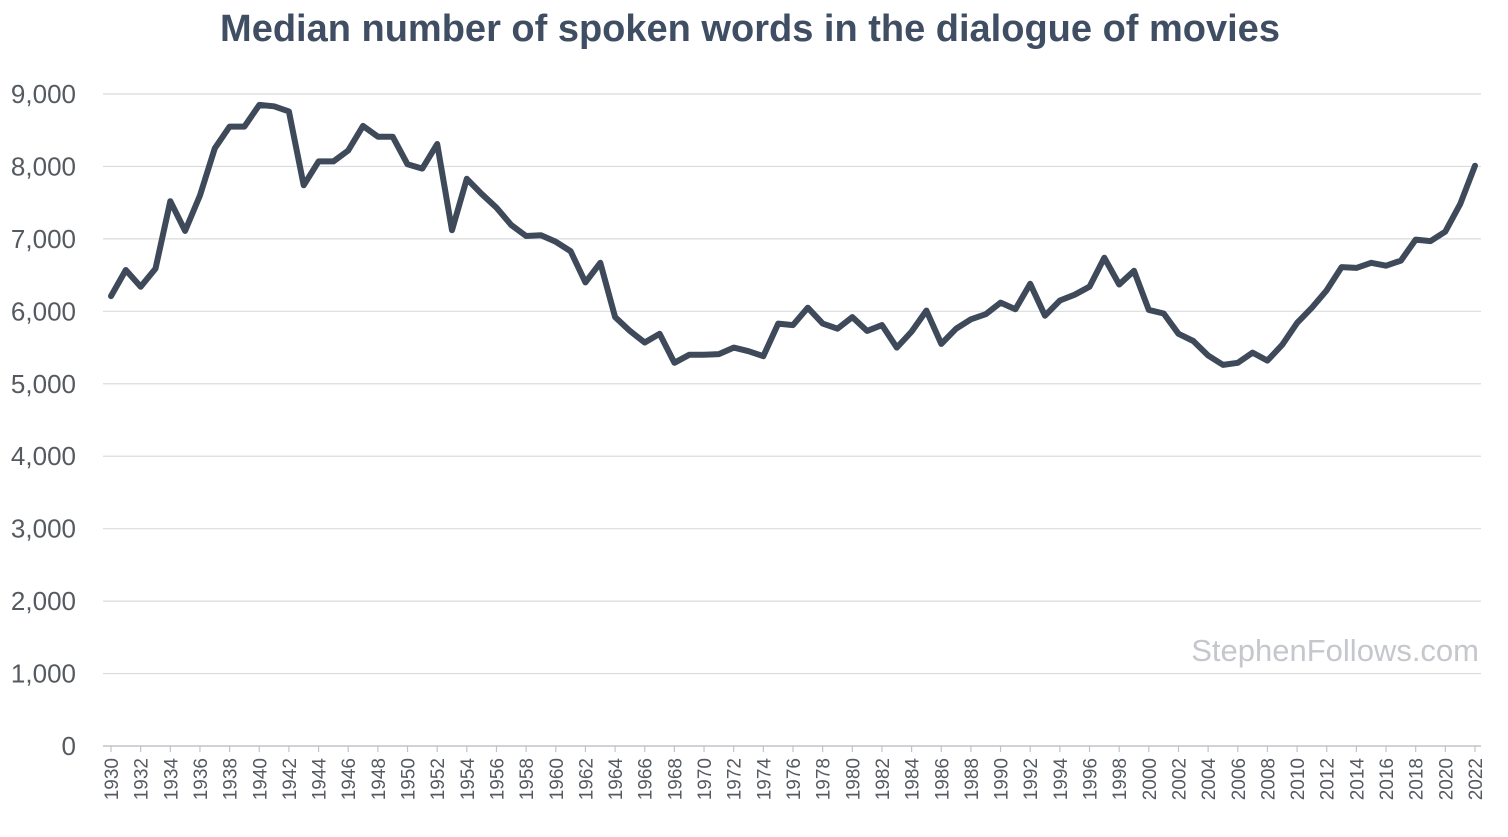  What do you see at coordinates (1179, 779) in the screenshot?
I see `x-tick-label: 2002` at bounding box center [1179, 779].